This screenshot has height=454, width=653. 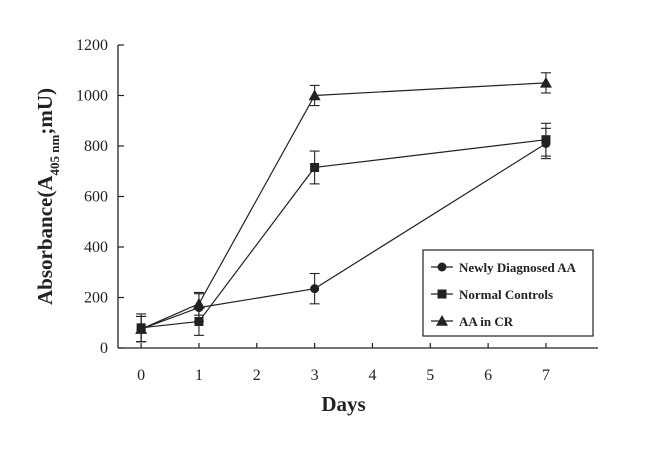 I want to click on x-tick-label: 5, so click(x=430, y=375).